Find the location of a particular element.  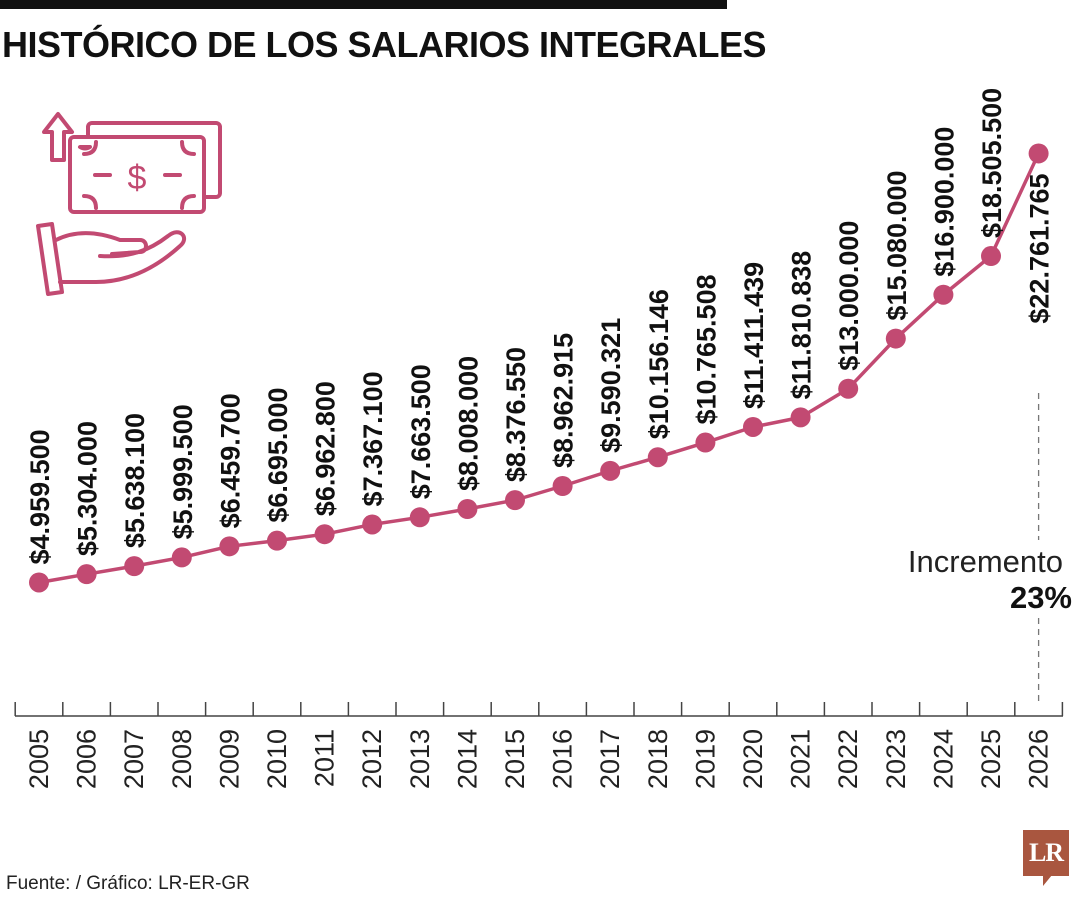

data-label: $11.411.439 is located at coordinates (754, 335).